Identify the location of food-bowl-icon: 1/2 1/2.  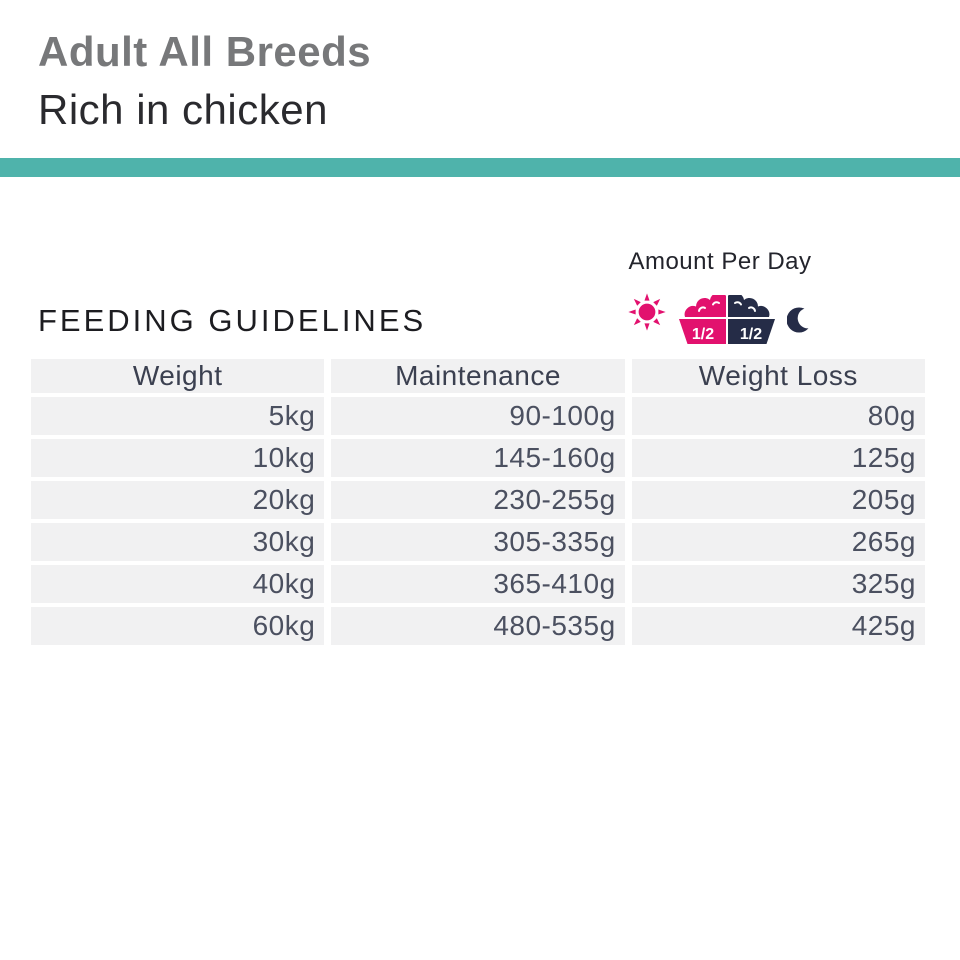
(727, 319).